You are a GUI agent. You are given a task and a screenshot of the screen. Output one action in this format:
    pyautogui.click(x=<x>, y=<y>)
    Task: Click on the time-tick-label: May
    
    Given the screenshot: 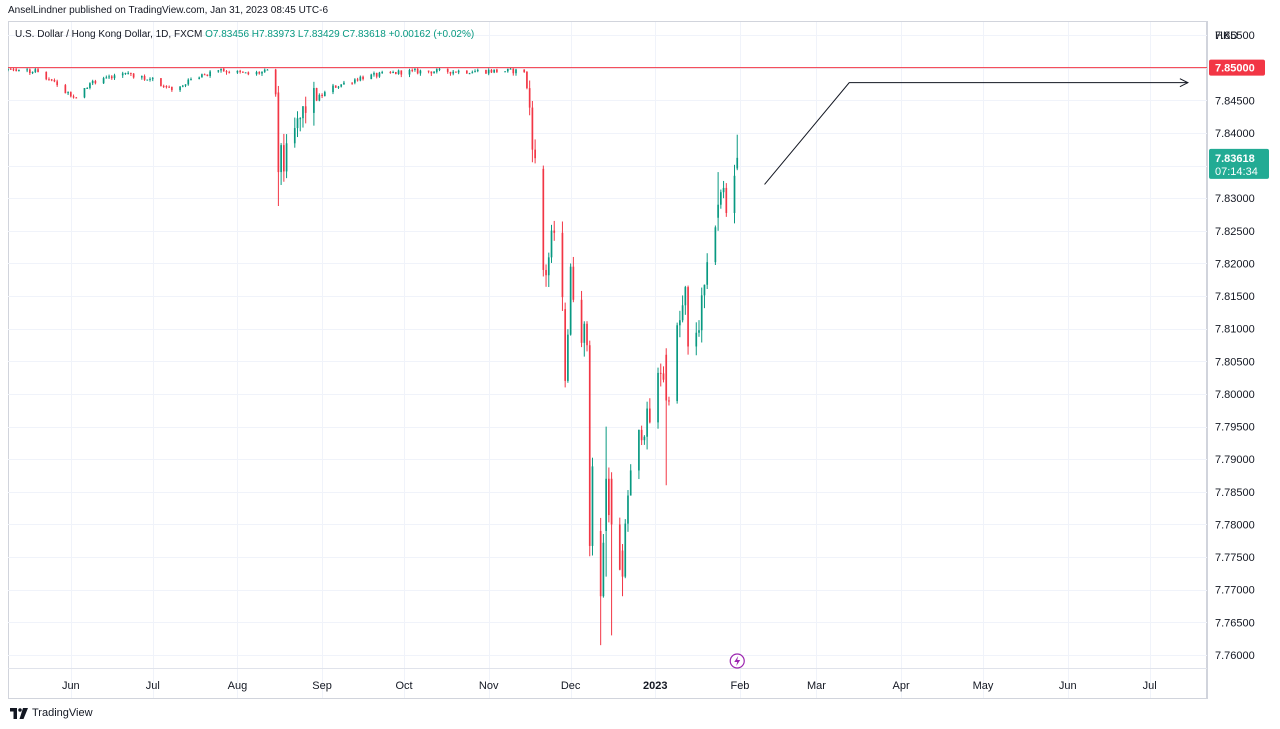 What is the action you would take?
    pyautogui.click(x=983, y=686)
    